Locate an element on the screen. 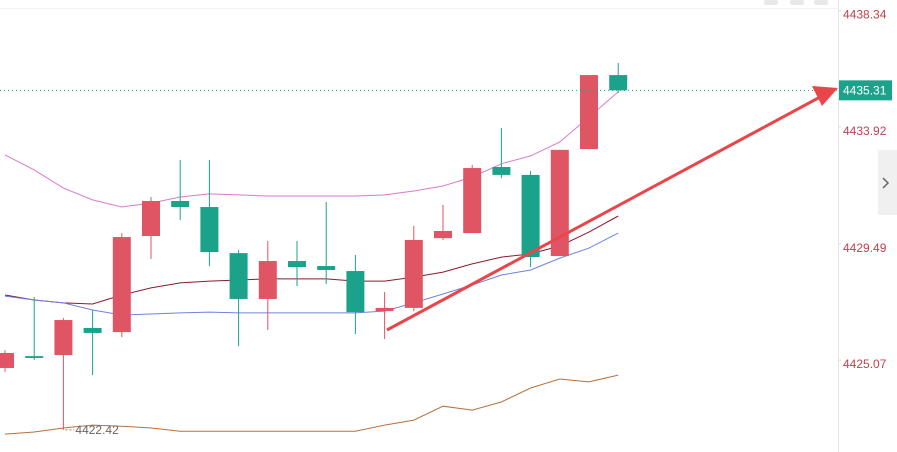  y-tick-label: 4429.49 is located at coordinates (865, 248).